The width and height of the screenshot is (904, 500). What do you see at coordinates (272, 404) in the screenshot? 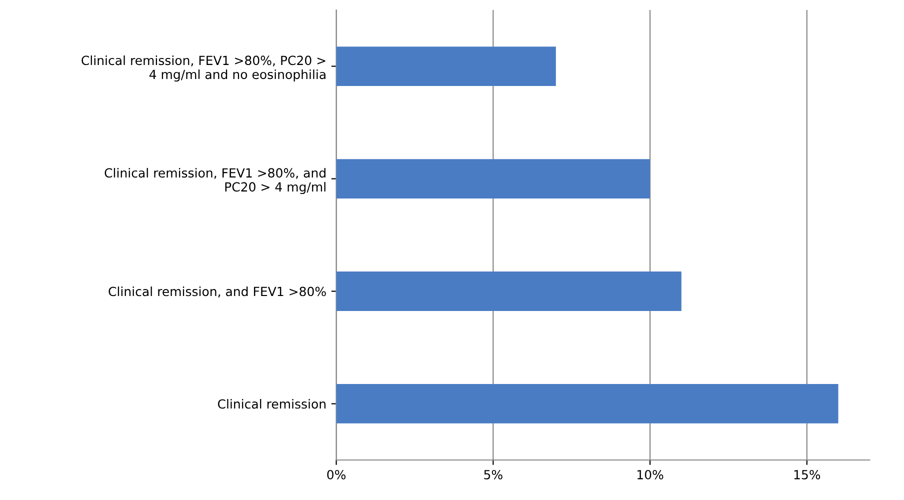
I see `y-tick-label: Clinical remission` at bounding box center [272, 404].